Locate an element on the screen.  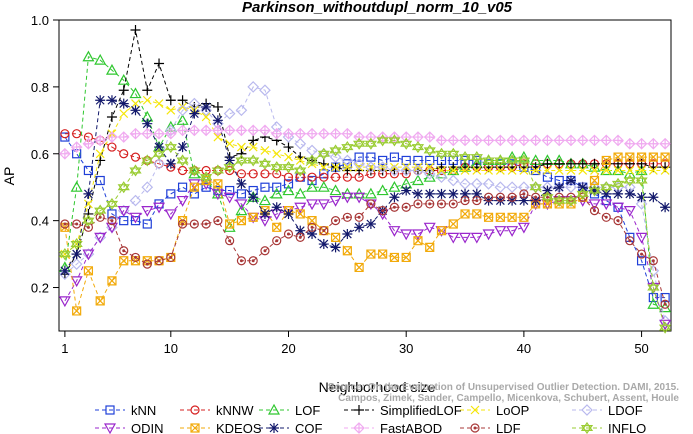
legend-label-ldf: LDF is located at coordinates (508, 427).